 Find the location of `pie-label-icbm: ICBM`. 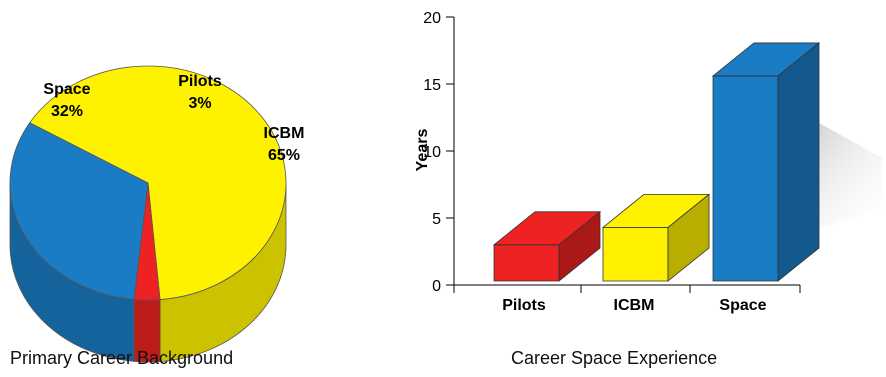

pie-label-icbm: ICBM is located at coordinates (284, 133).